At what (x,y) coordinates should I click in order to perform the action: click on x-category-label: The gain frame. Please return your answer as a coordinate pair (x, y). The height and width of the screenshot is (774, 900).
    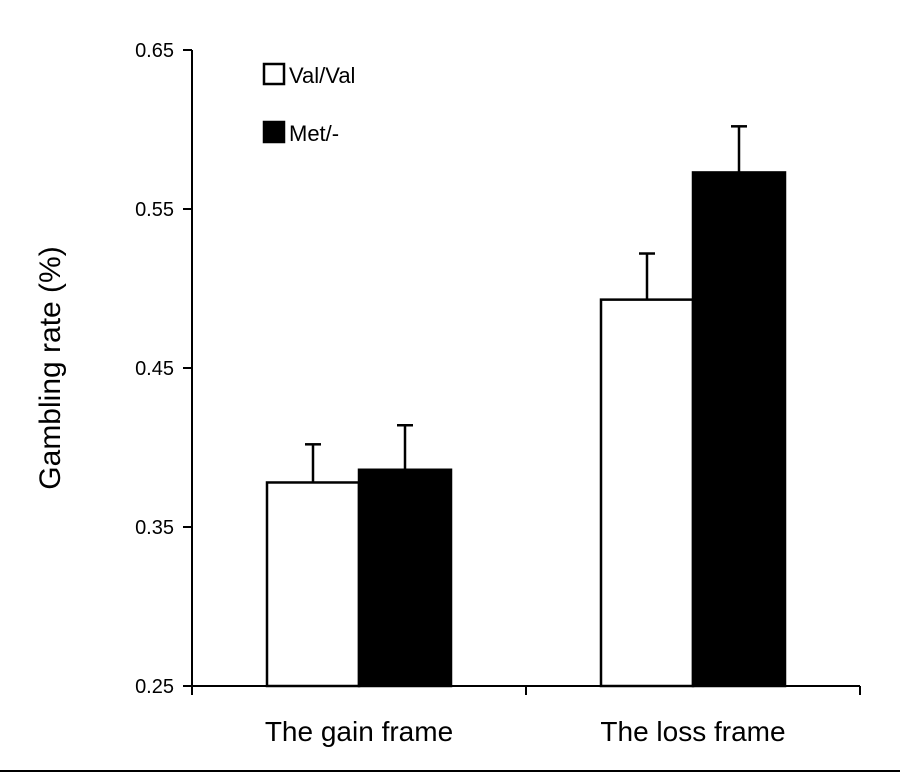
    Looking at the image, I should click on (359, 731).